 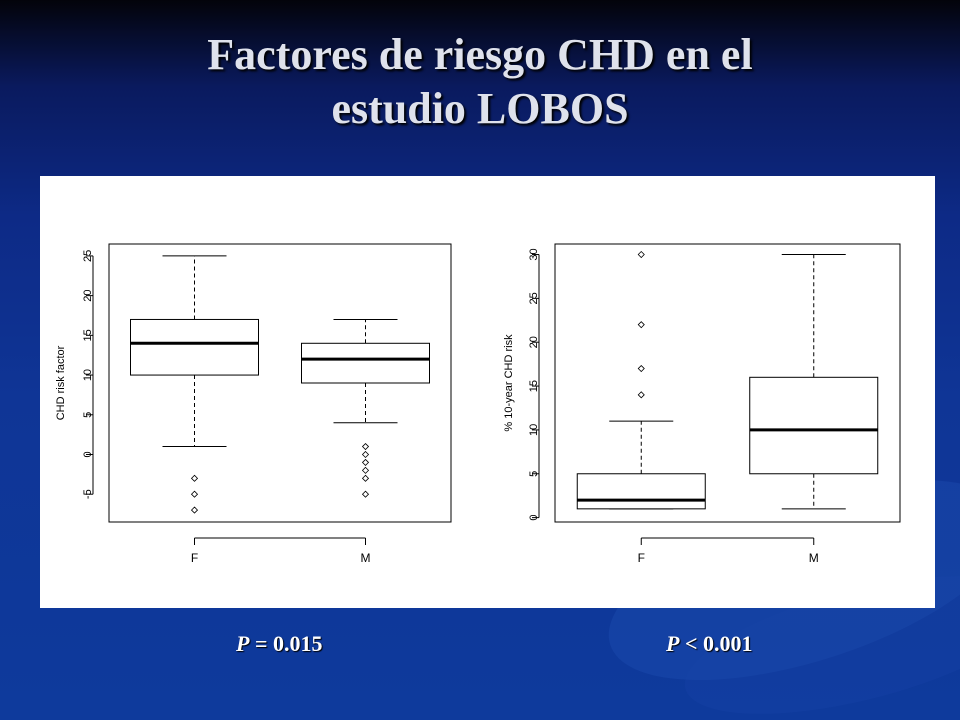 I want to click on plot-right-y-tick-label: 15, so click(x=534, y=386).